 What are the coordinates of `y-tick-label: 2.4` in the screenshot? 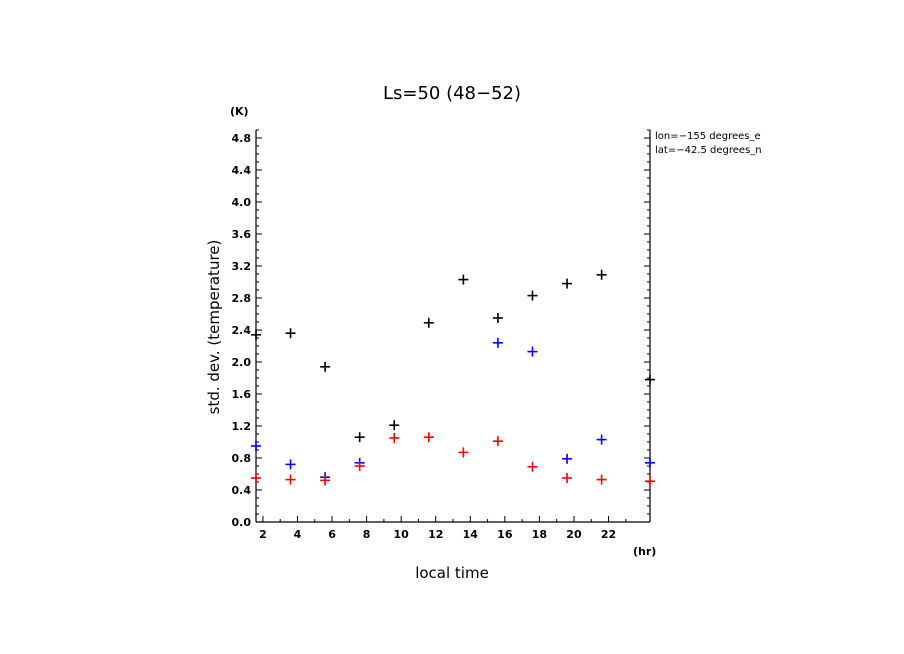 It's located at (242, 330).